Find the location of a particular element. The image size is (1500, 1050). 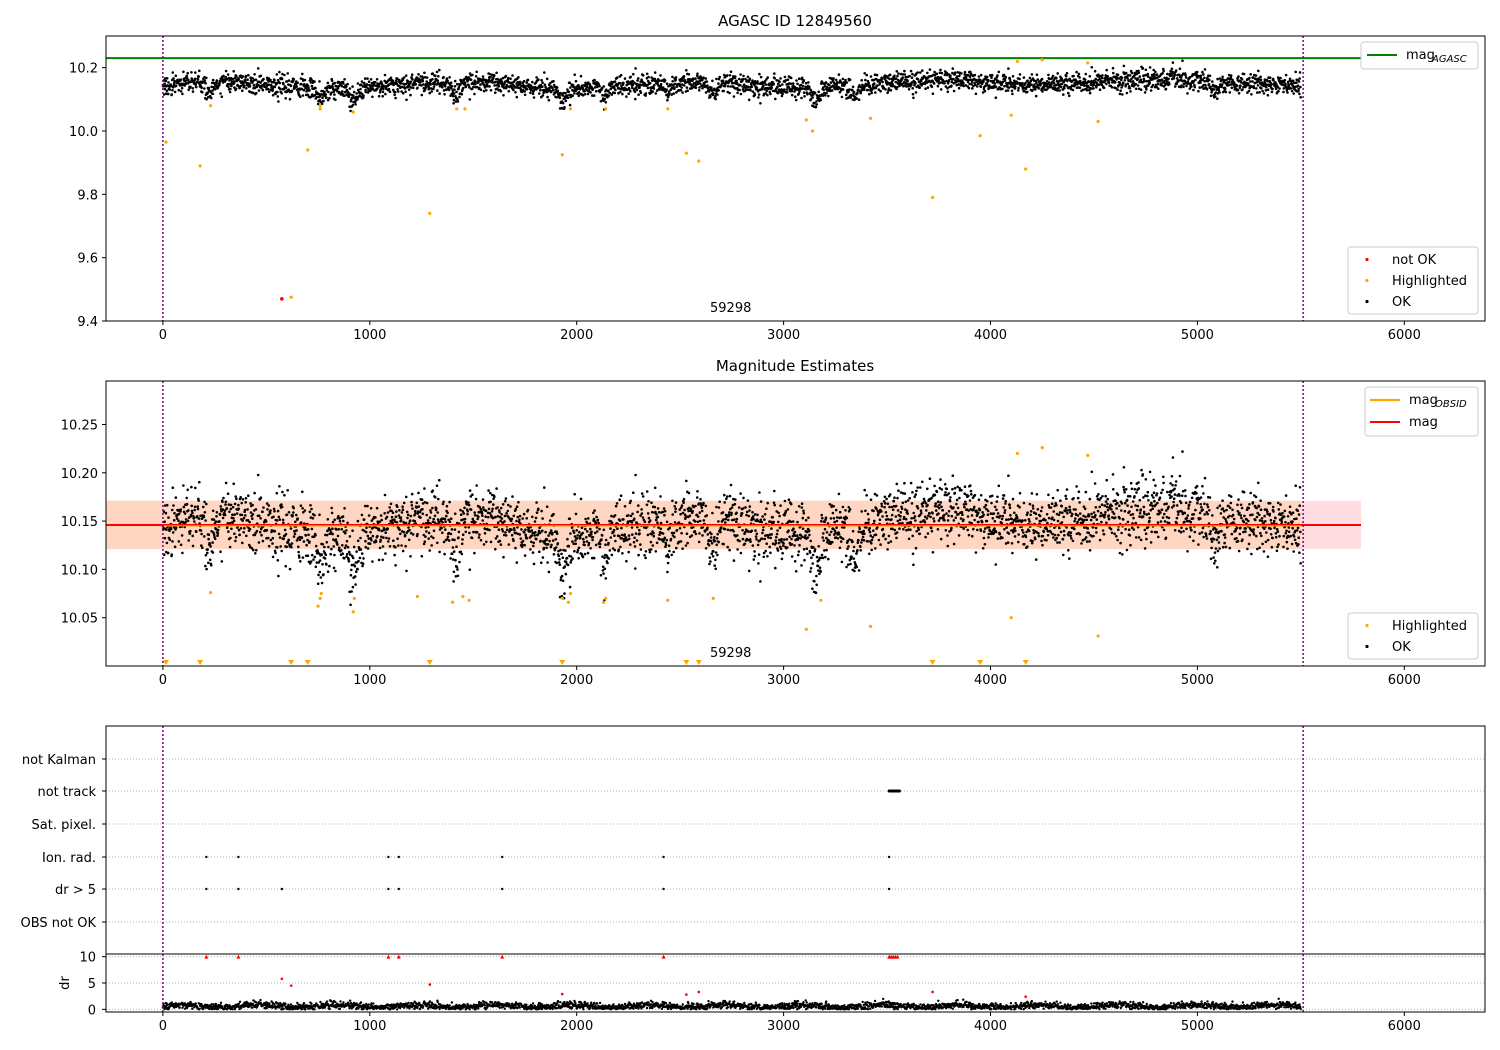

agasc-xtick-label: 3000 is located at coordinates (783, 335).